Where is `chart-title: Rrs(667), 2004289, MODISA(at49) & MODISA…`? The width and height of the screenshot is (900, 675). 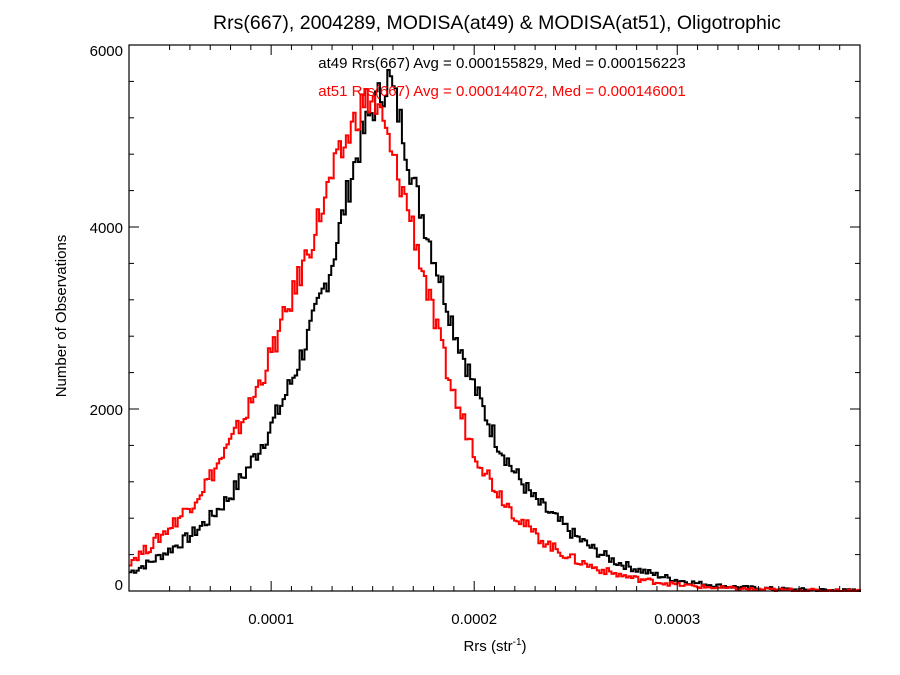 chart-title: Rrs(667), 2004289, MODISA(at49) & MODISA… is located at coordinates (497, 23).